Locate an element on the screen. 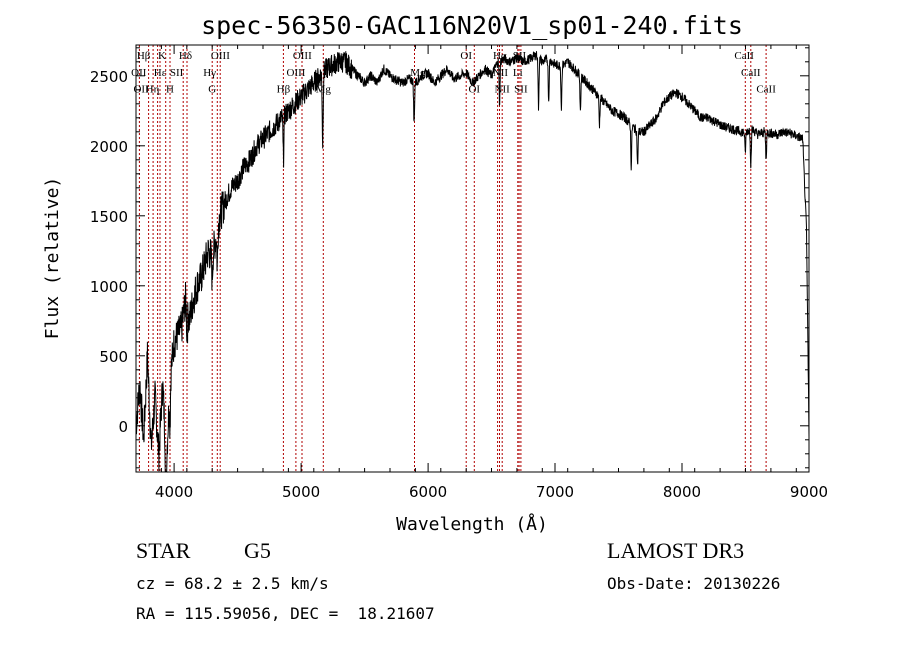 The height and width of the screenshot is (649, 900). line-label: Li is located at coordinates (518, 73).